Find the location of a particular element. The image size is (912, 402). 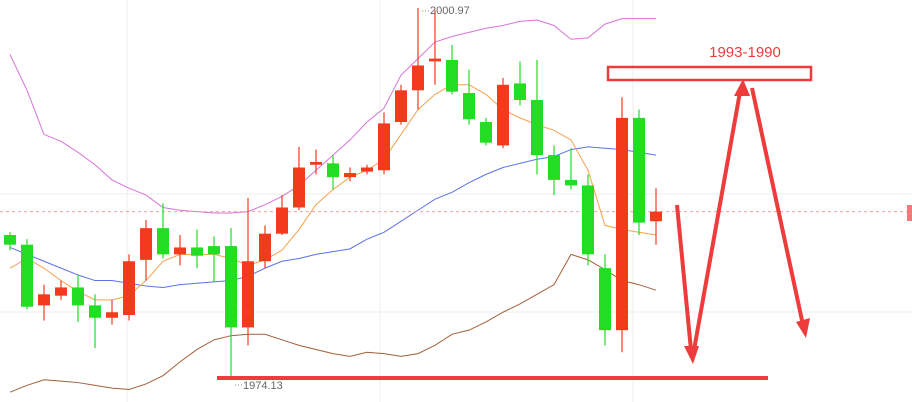

target-box is located at coordinates (709, 73).